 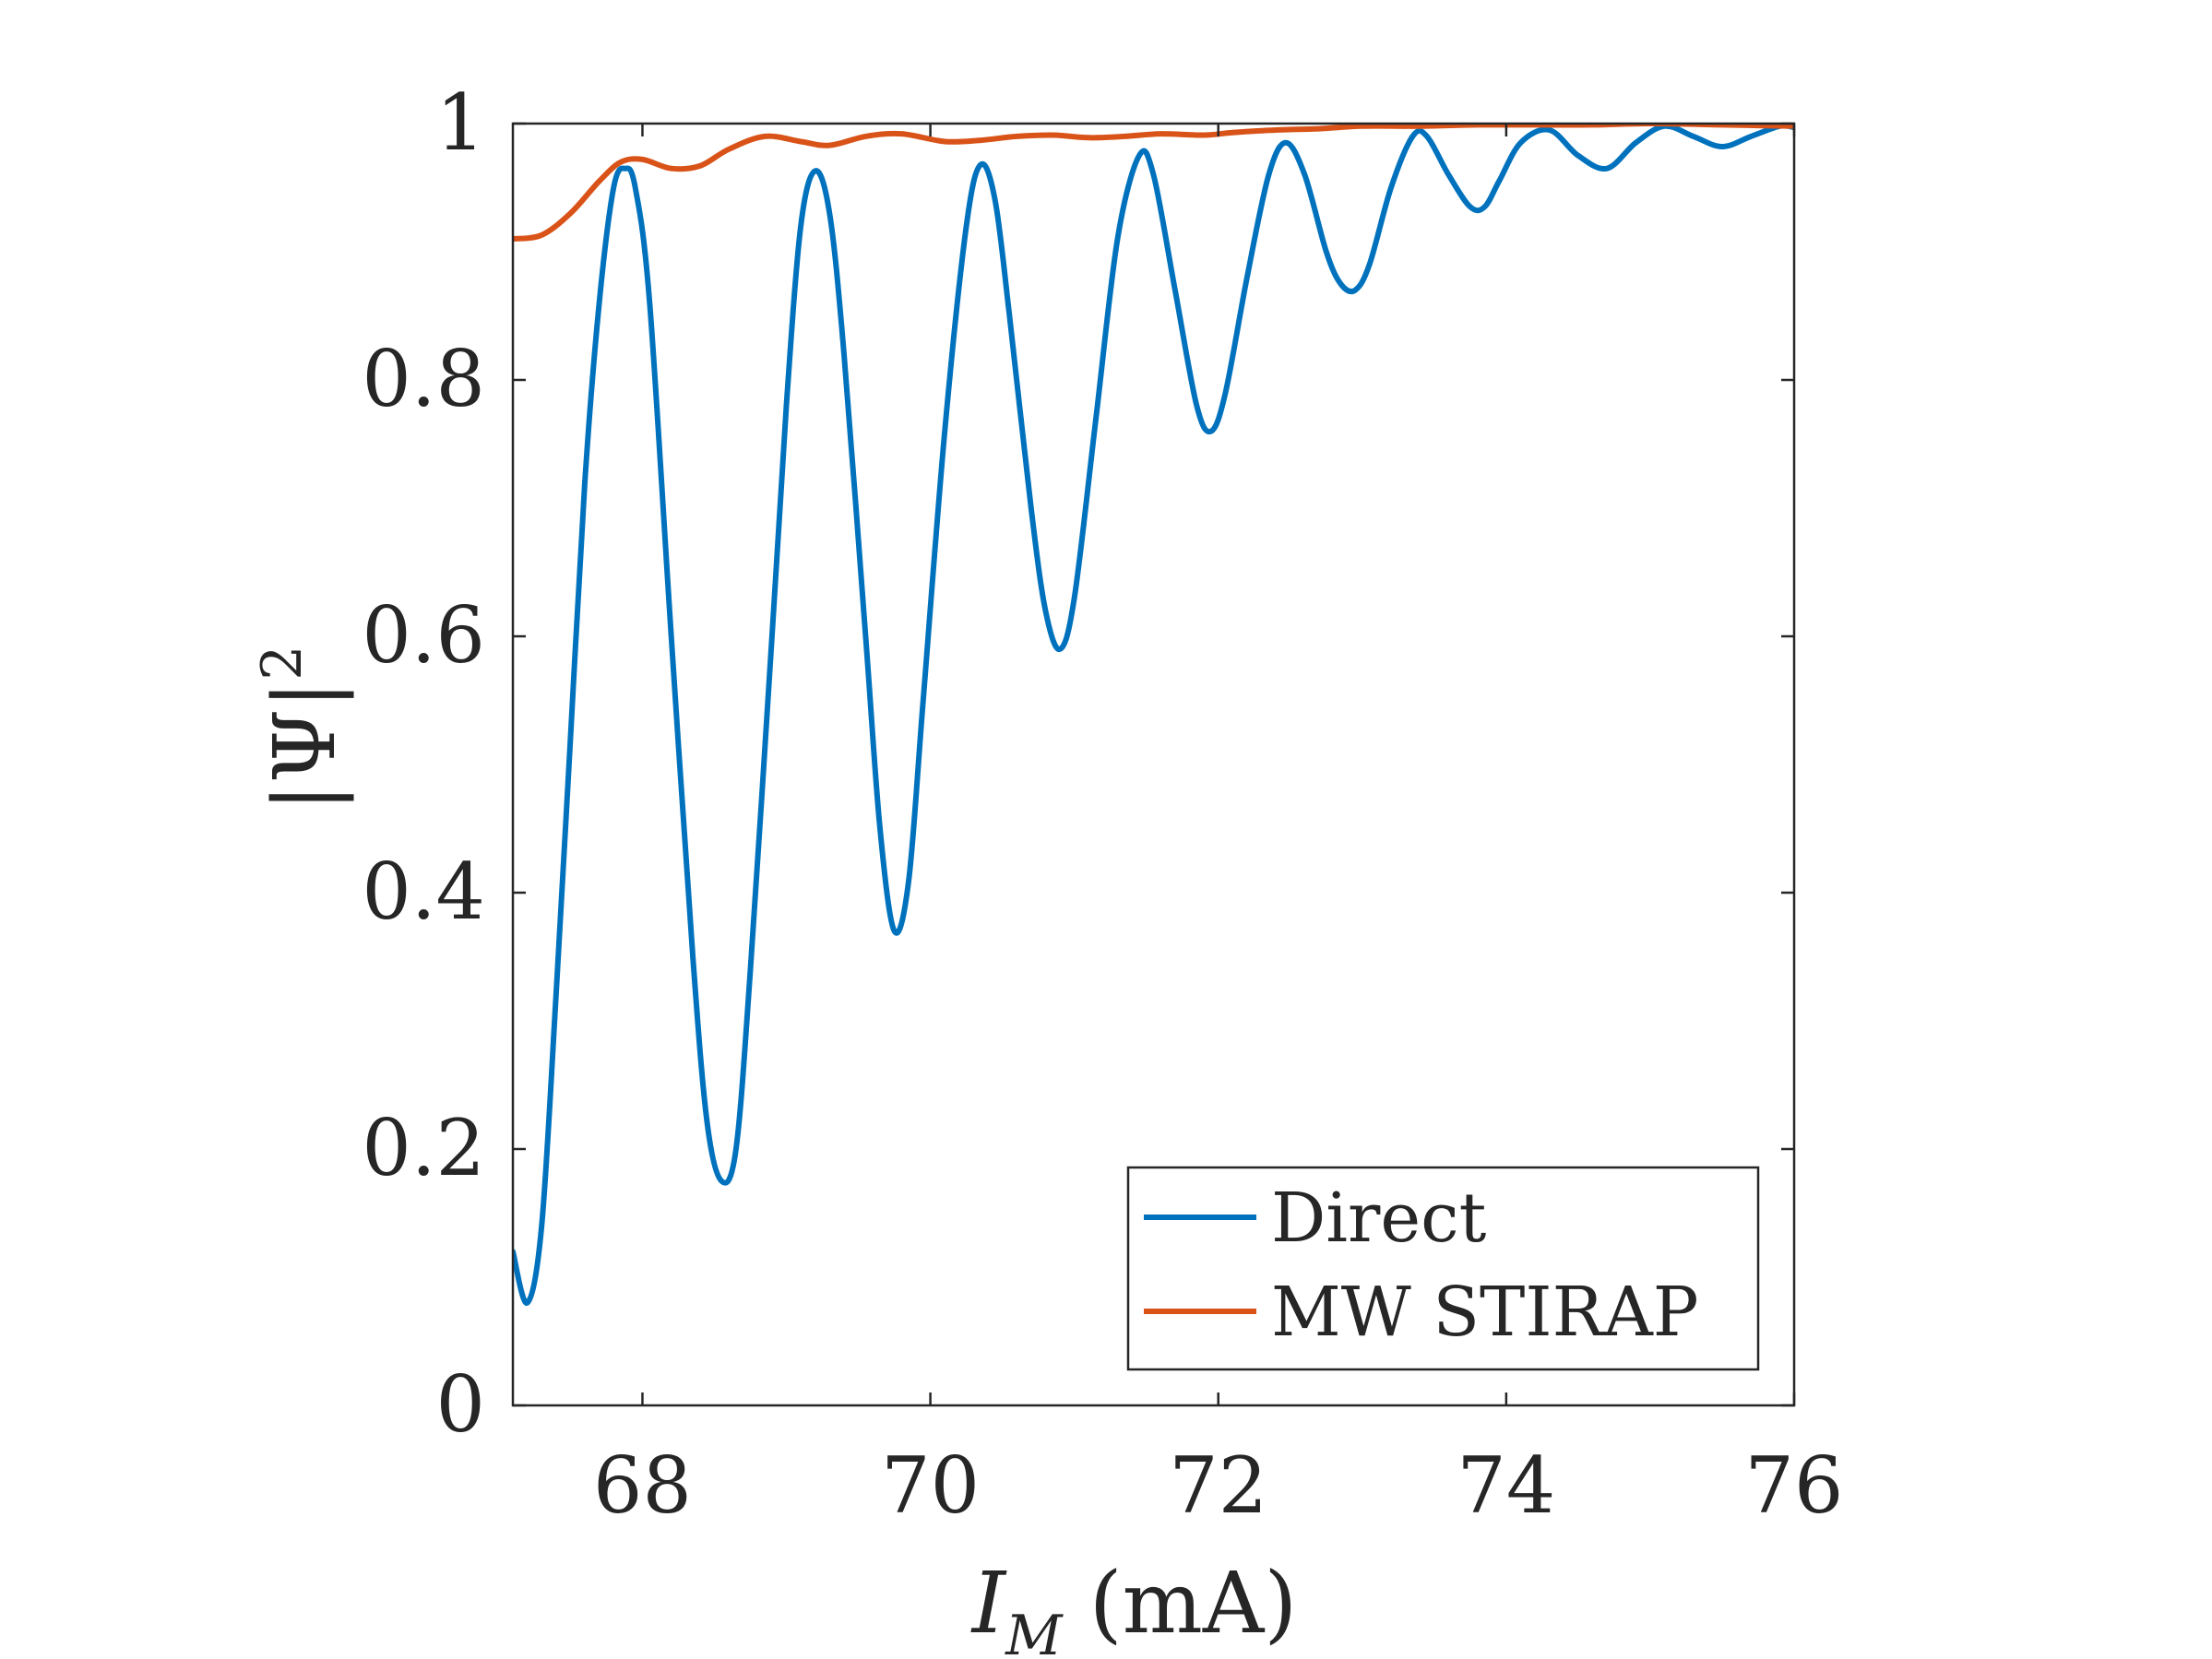 I want to click on x-tick-label: 72, so click(x=1218, y=1486).